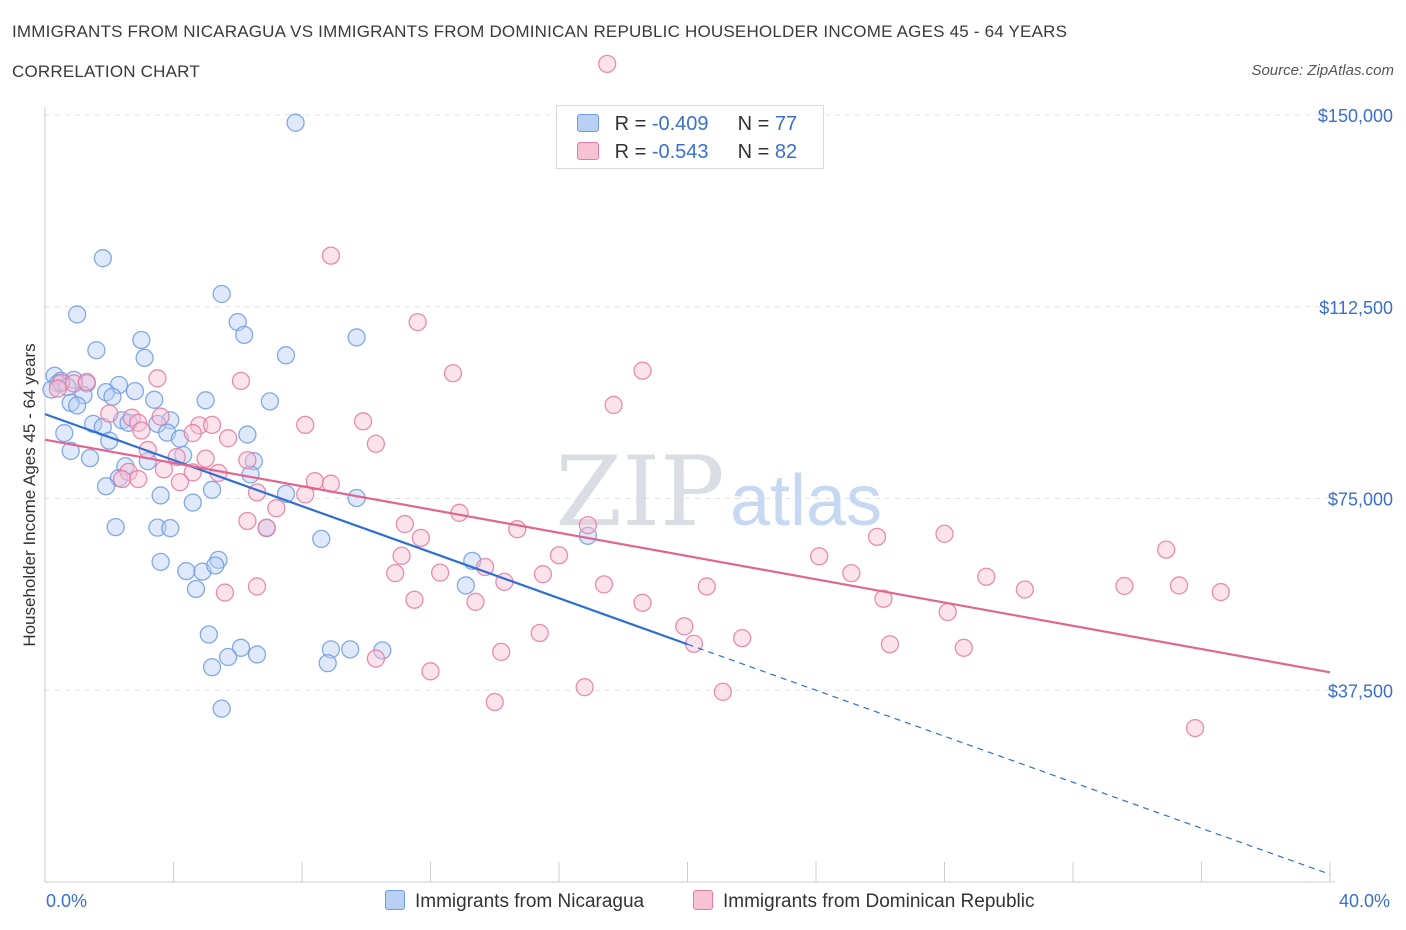  Describe the element at coordinates (786, 152) in the screenshot. I see `legend-n-value: 82` at that location.